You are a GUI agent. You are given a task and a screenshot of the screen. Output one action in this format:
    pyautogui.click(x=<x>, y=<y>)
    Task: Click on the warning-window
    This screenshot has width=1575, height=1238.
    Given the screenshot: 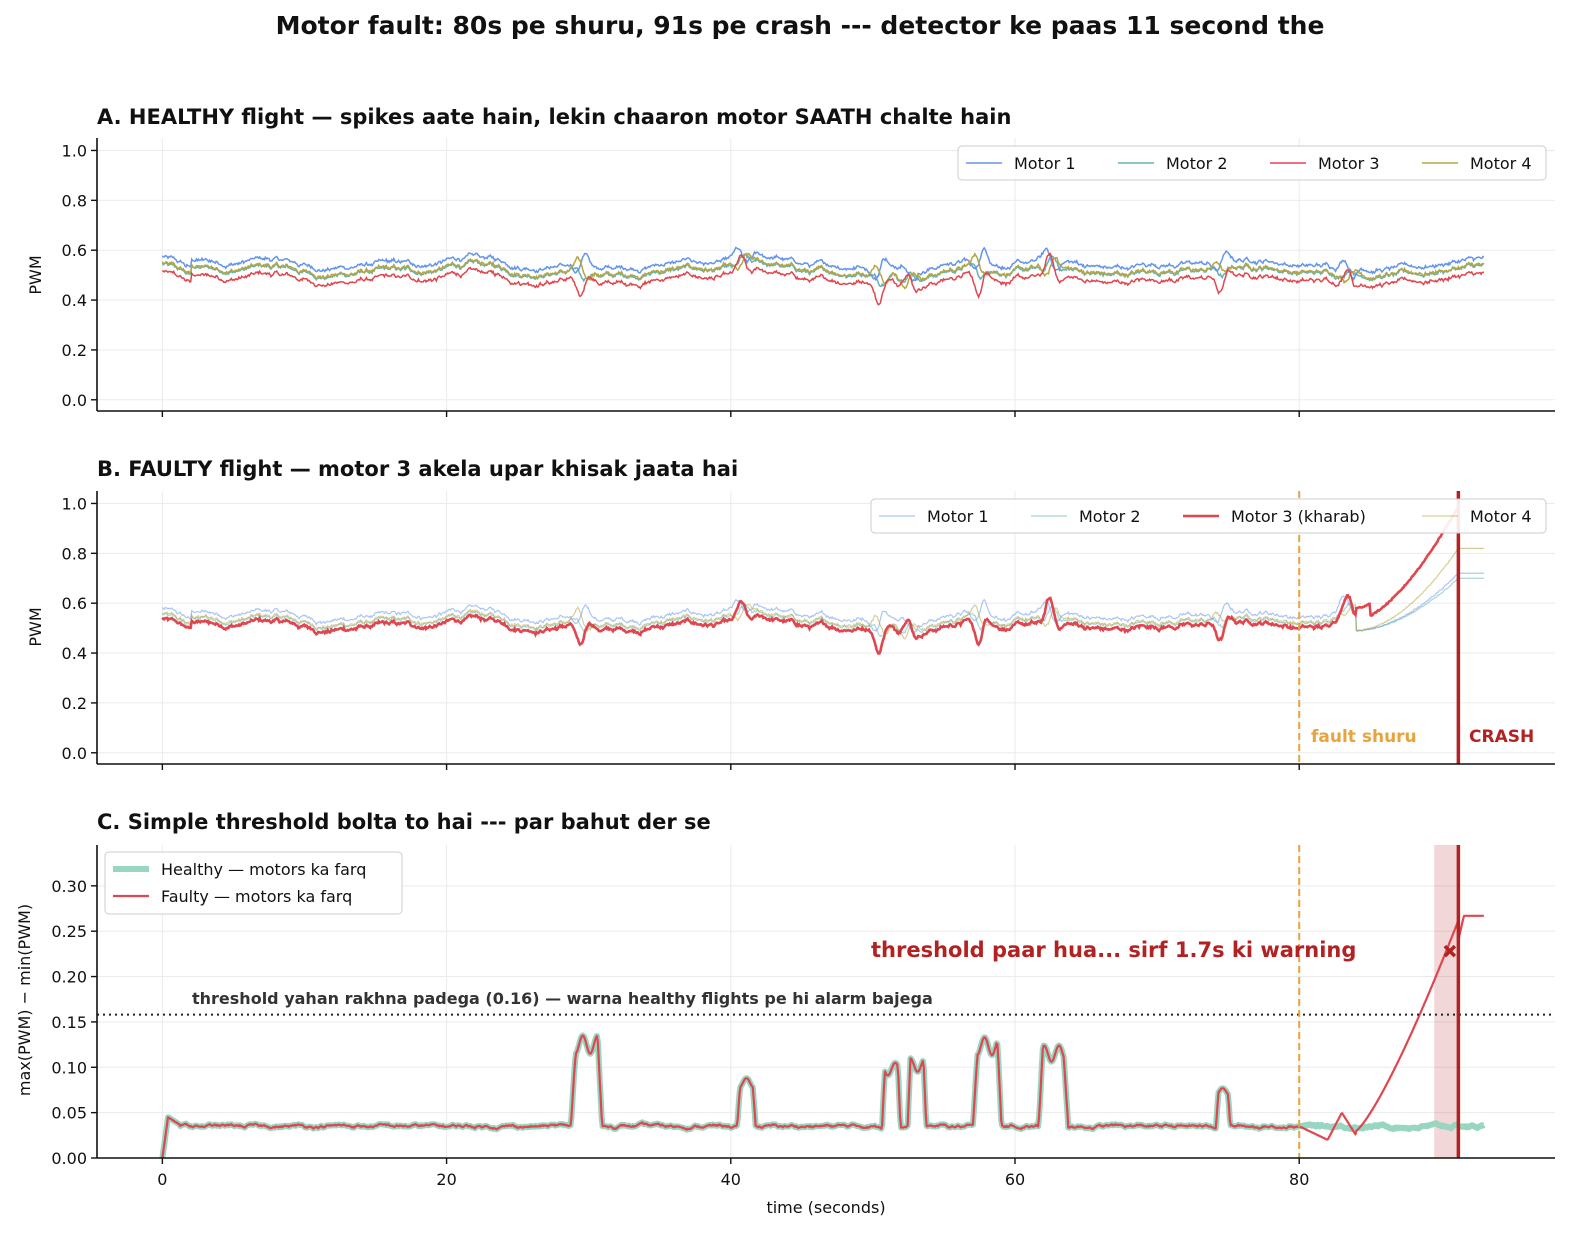 What is the action you would take?
    pyautogui.click(x=1446, y=1001)
    